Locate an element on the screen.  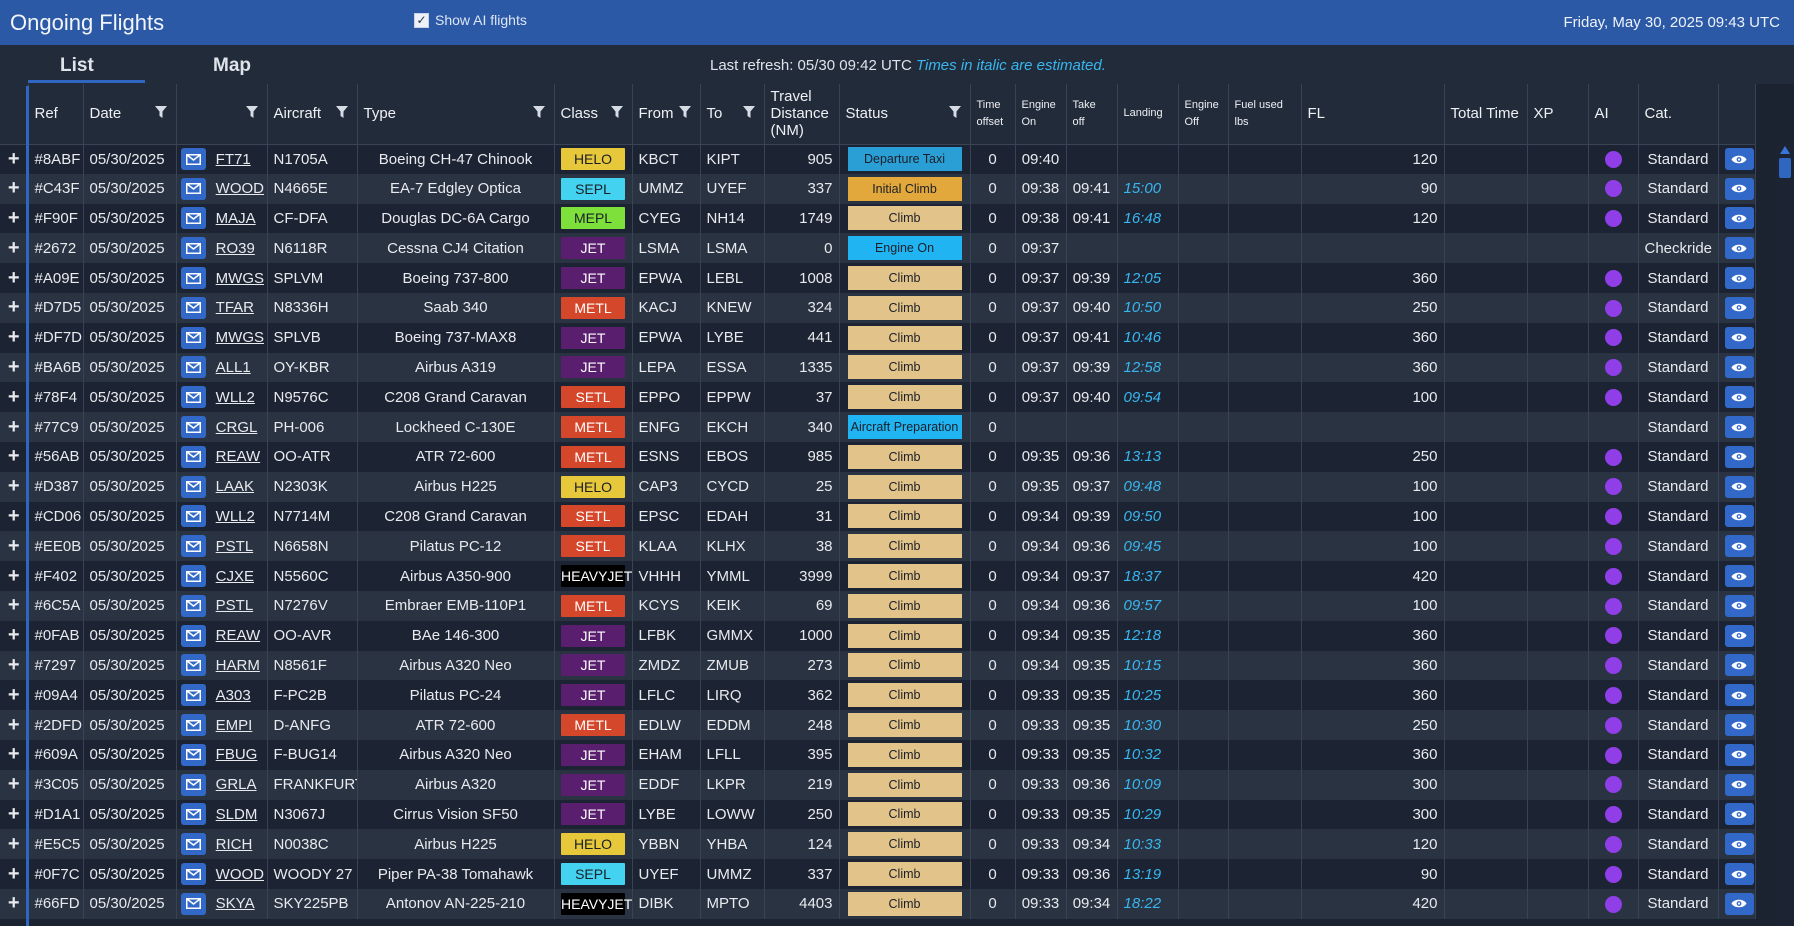
header-fl: FL is located at coordinates (1373, 114).